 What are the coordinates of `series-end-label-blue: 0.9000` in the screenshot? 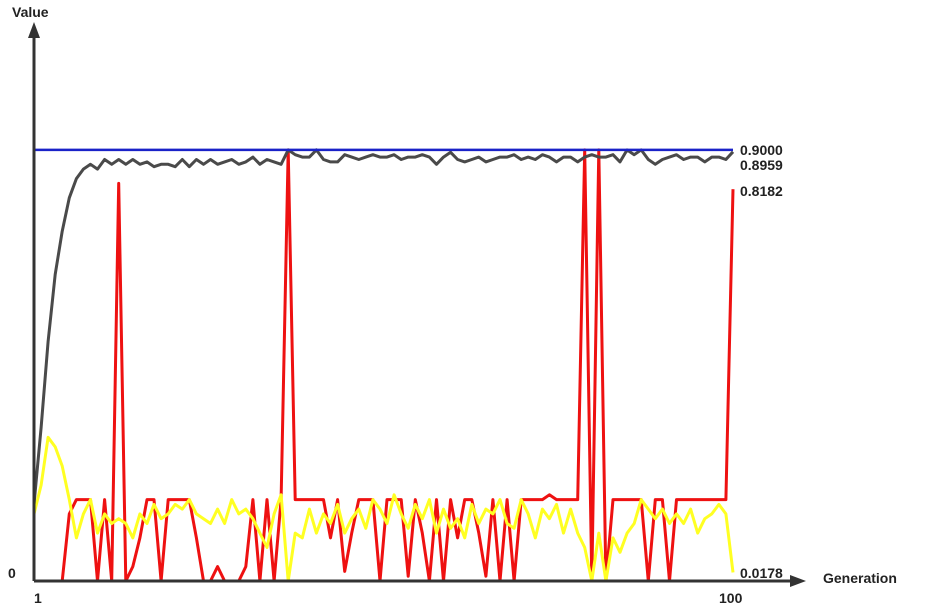 It's located at (761, 150).